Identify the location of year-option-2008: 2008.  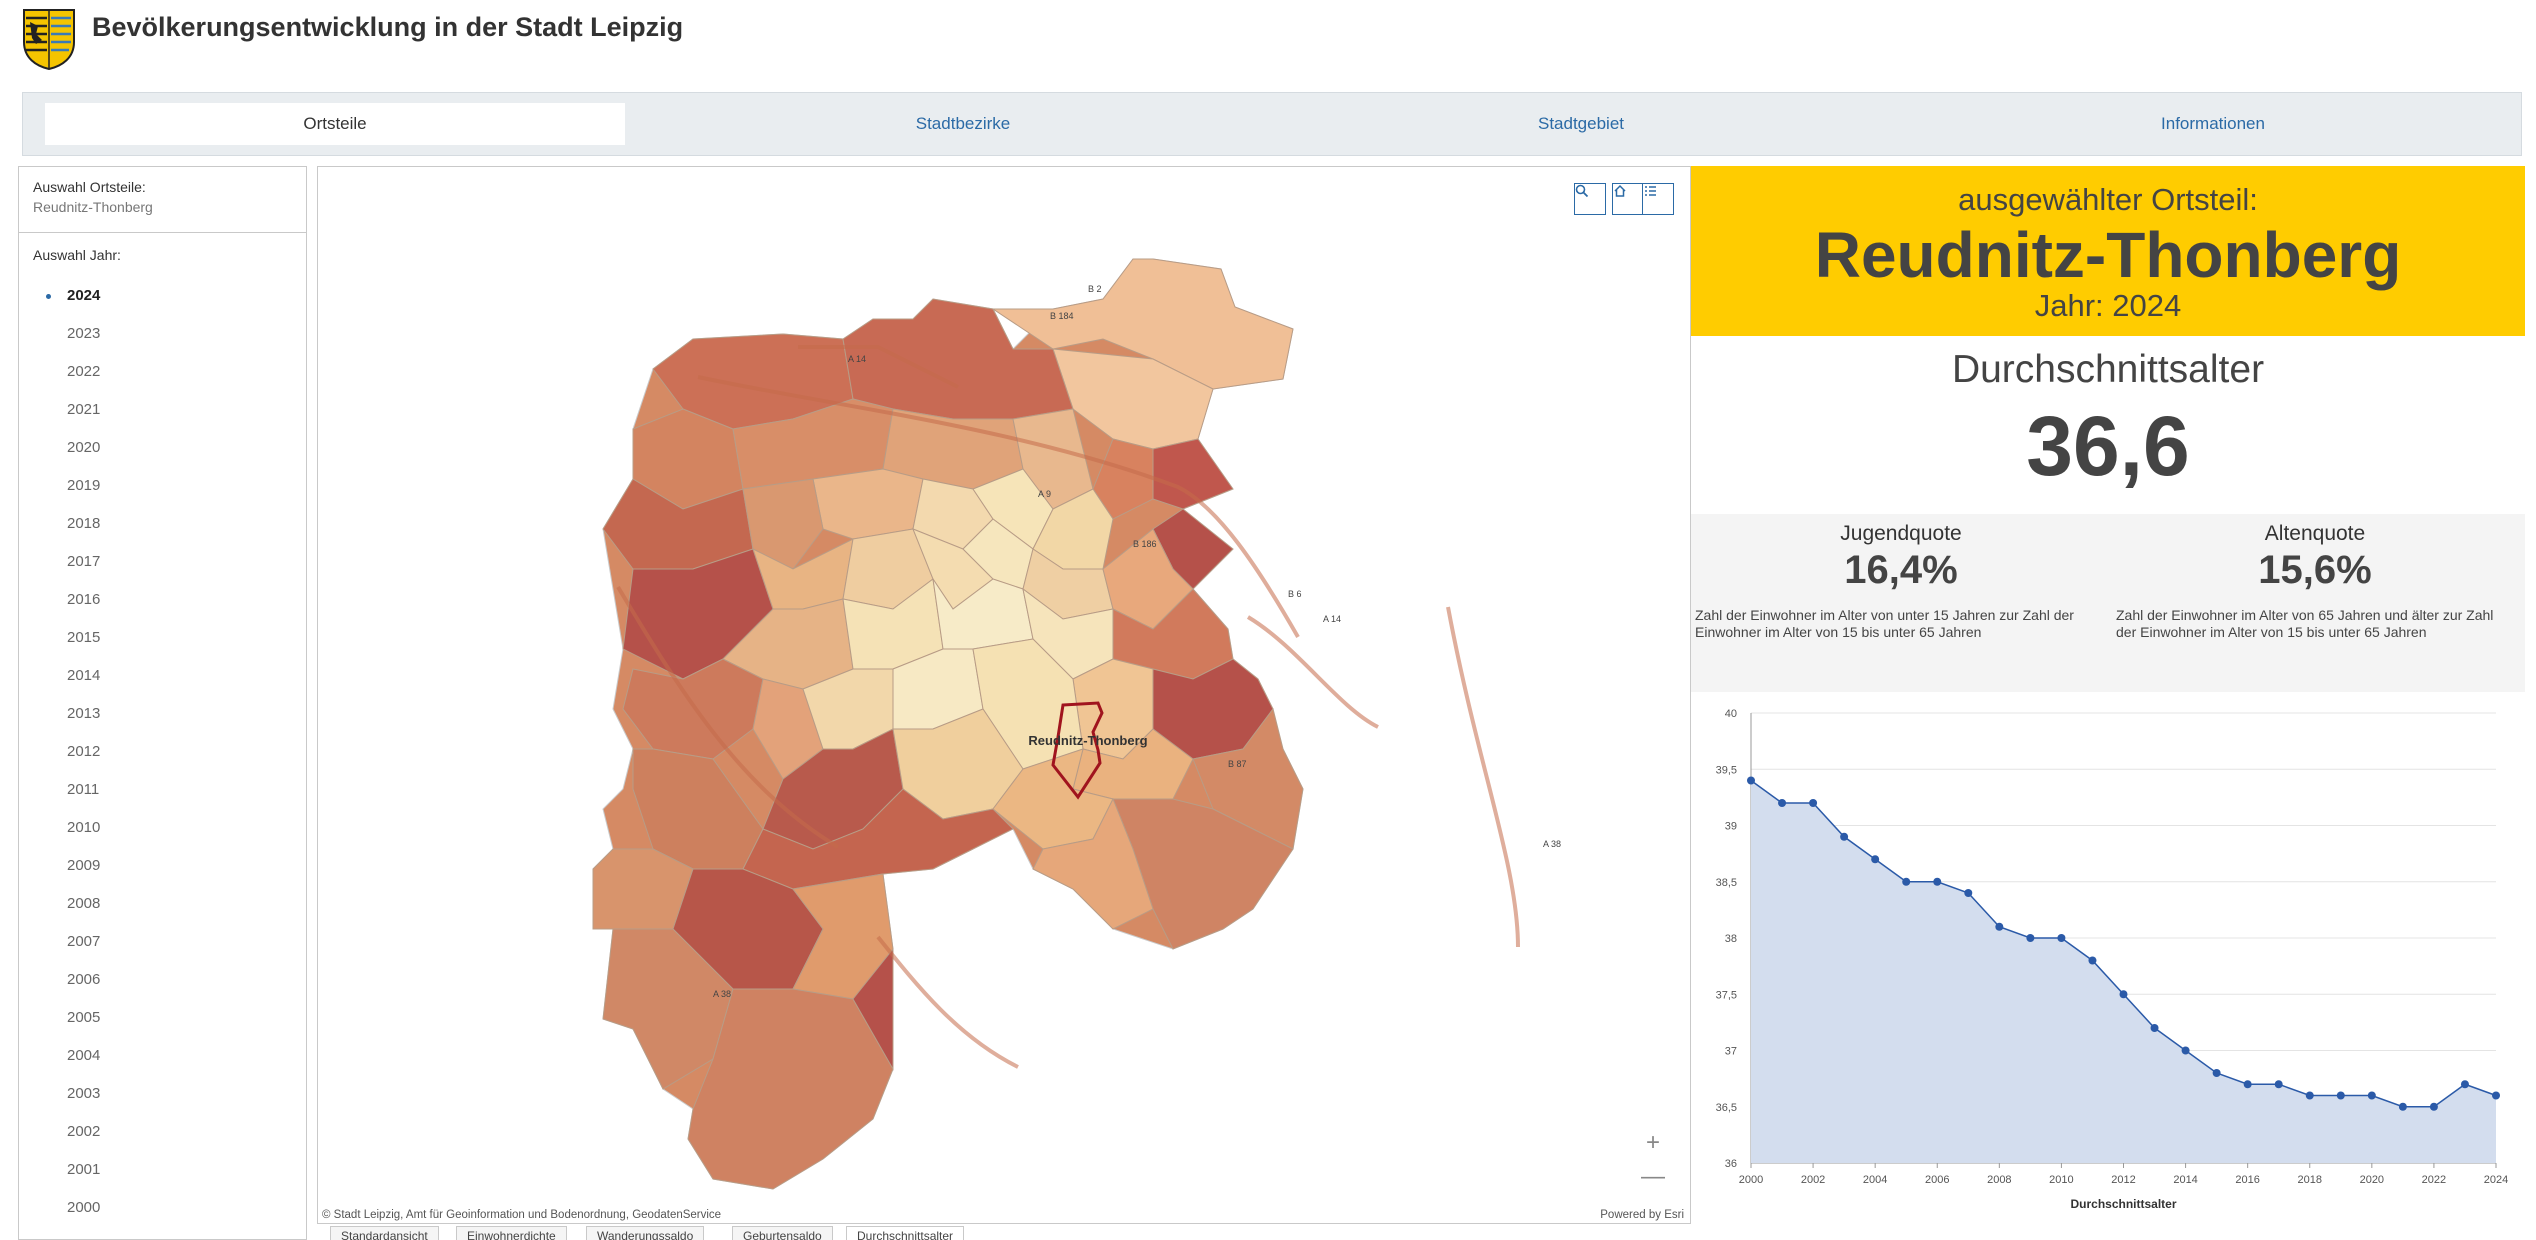
(162, 904).